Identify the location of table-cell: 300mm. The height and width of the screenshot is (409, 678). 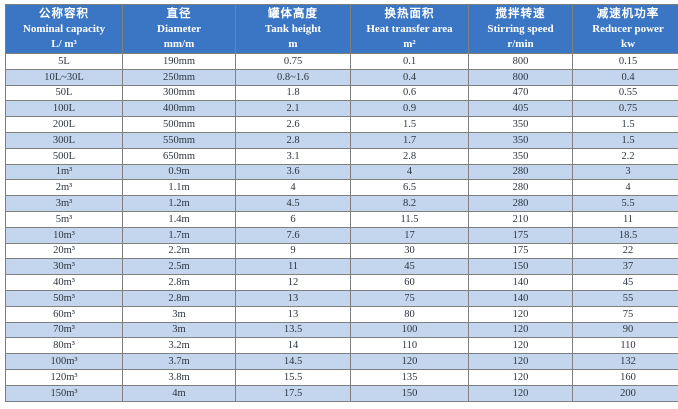
(179, 93).